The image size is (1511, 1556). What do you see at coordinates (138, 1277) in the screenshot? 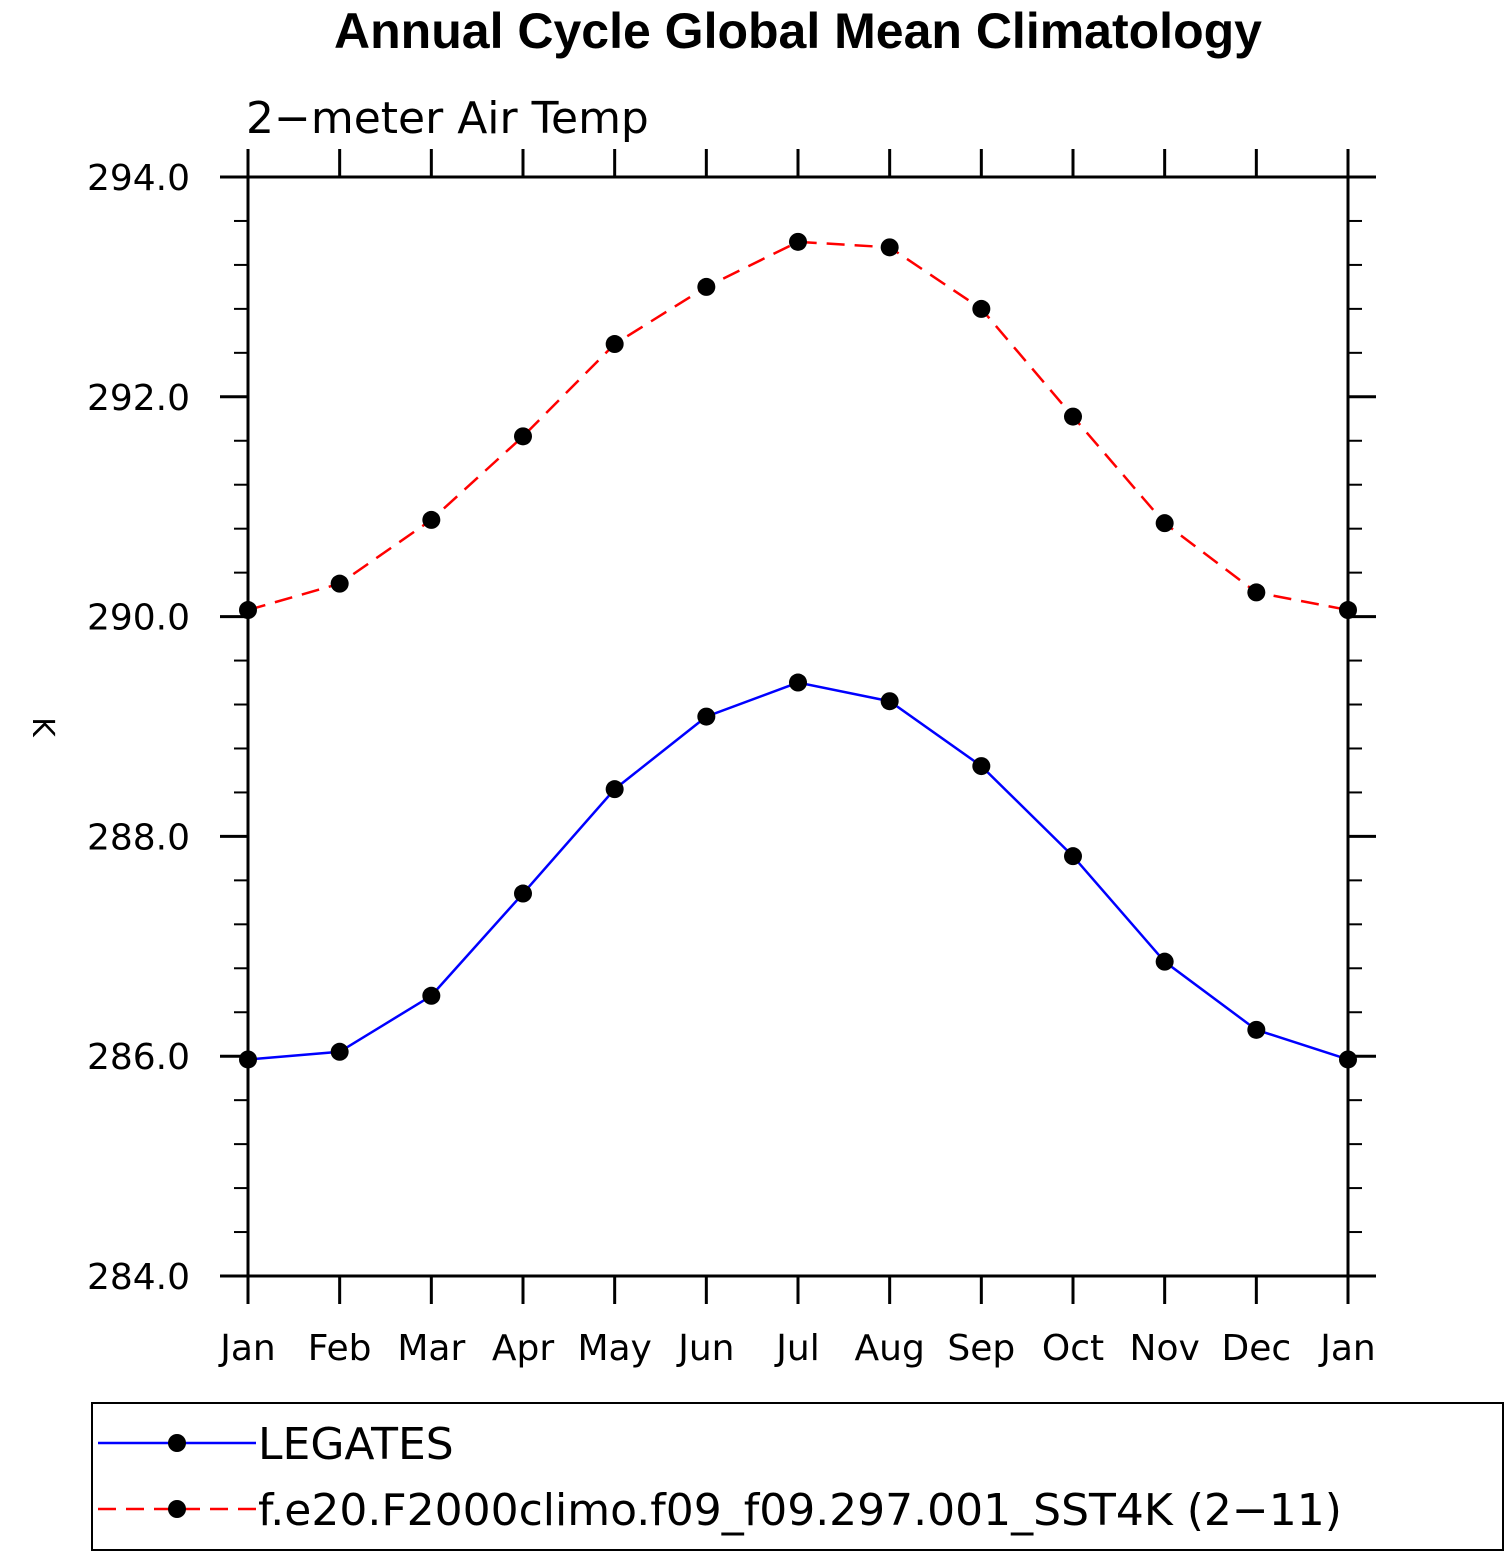
I see `y-tick-label: 284.0` at bounding box center [138, 1277].